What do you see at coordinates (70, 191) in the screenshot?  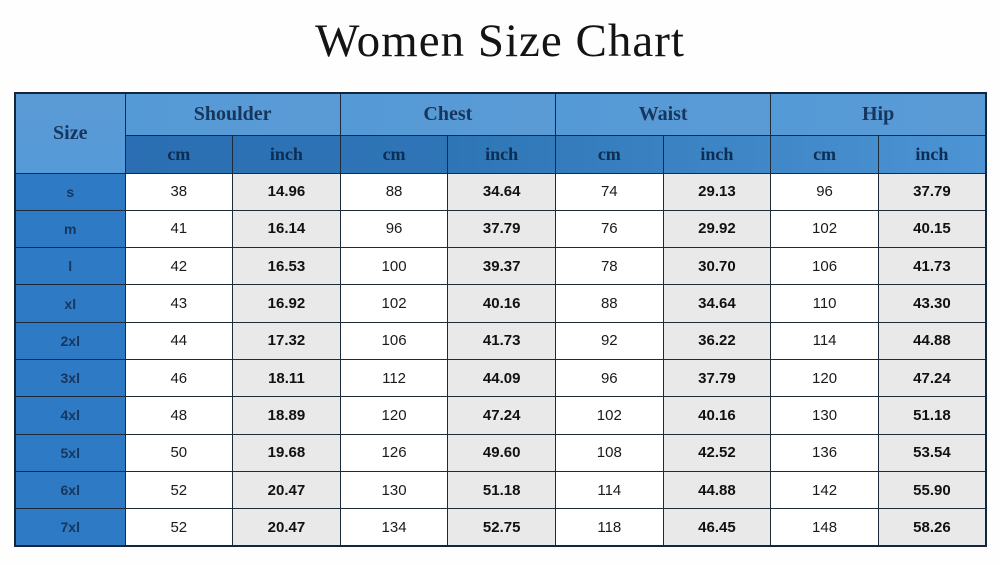 I see `size-label-cell: s` at bounding box center [70, 191].